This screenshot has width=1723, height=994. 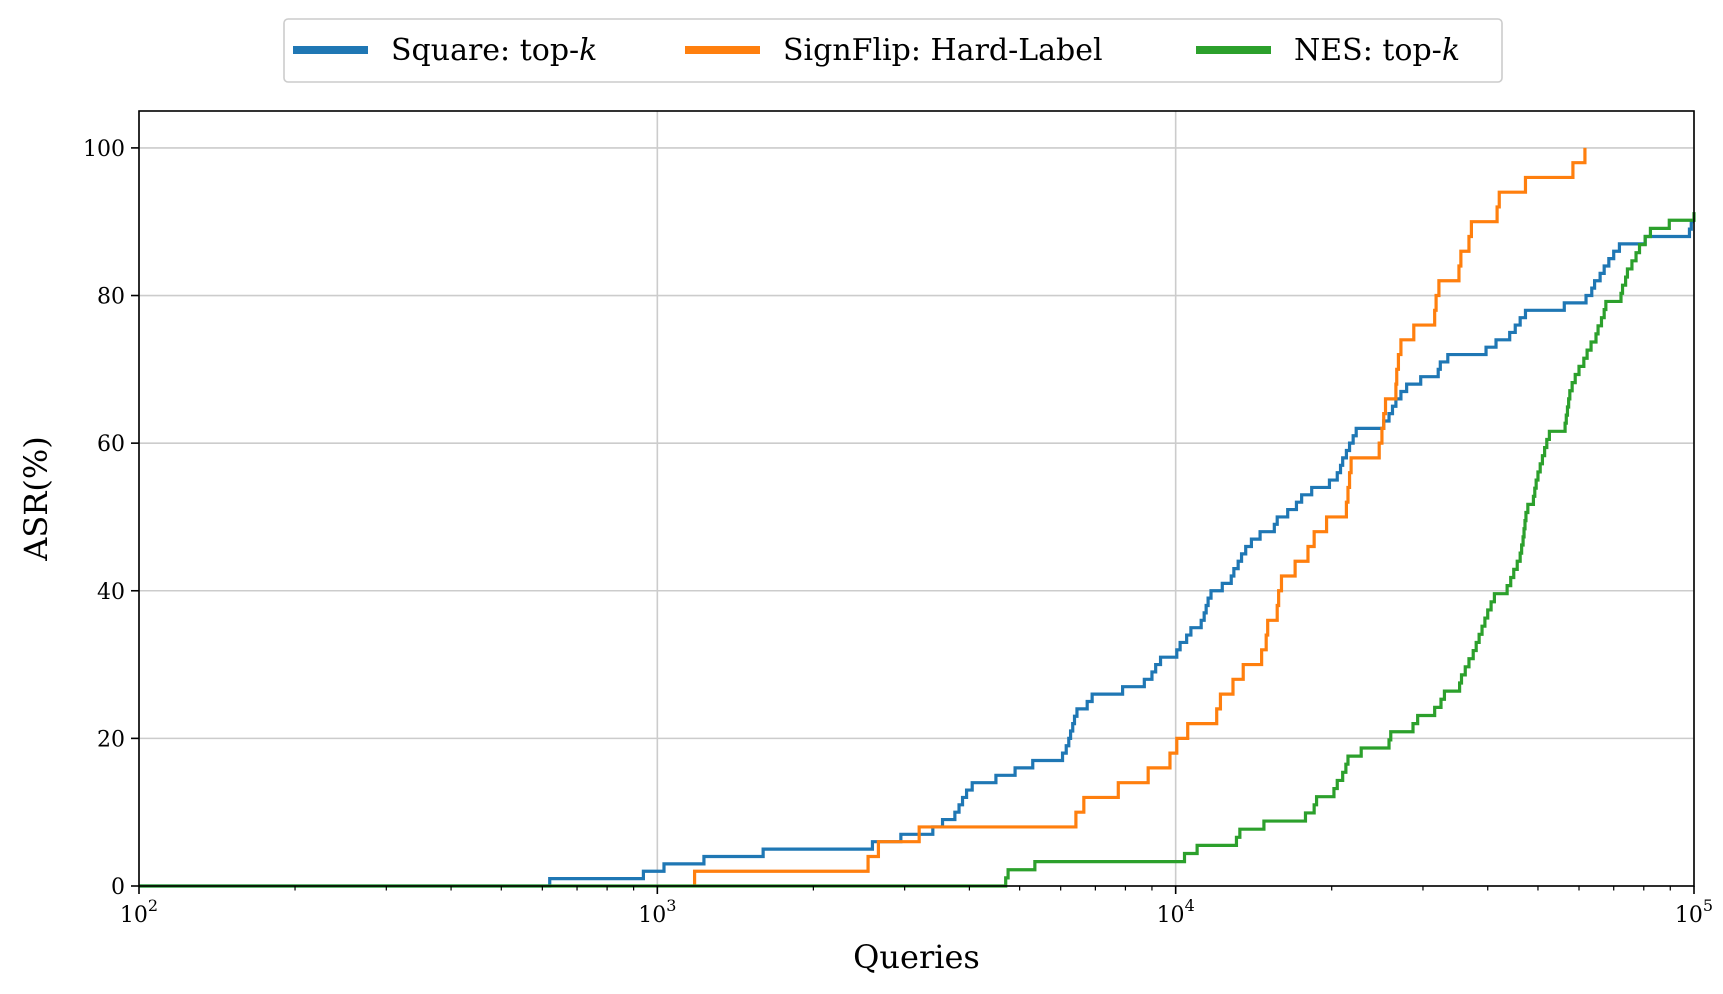 I want to click on x-tick-label: 10³, so click(x=657, y=912).